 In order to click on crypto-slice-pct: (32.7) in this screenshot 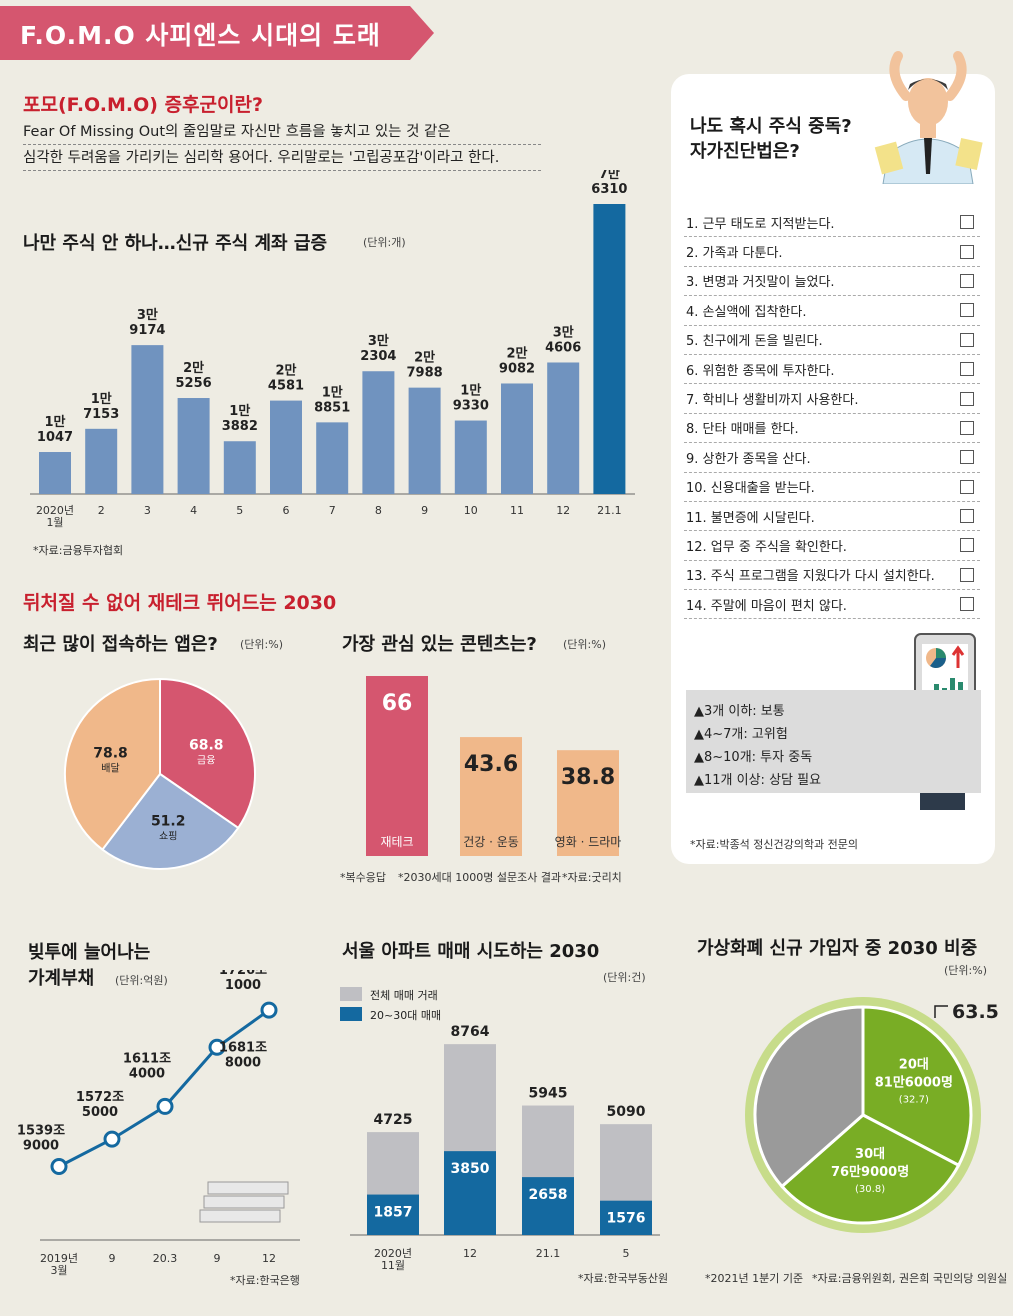, I will do `click(914, 1099)`.